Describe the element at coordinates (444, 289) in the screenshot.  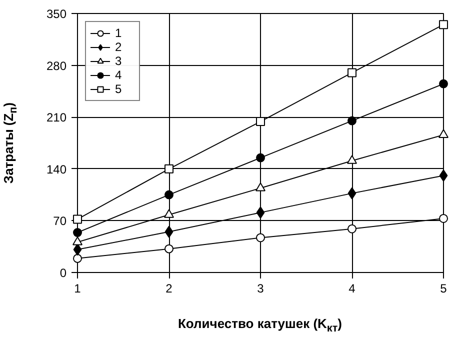
I see `x-tick-label: 5` at that location.